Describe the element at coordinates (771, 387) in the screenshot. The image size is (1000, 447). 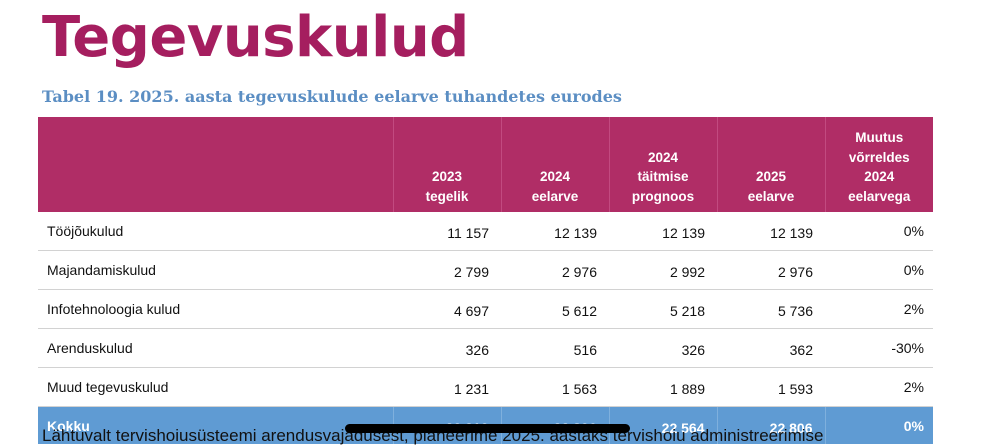
I see `value-cell: 1 593` at that location.